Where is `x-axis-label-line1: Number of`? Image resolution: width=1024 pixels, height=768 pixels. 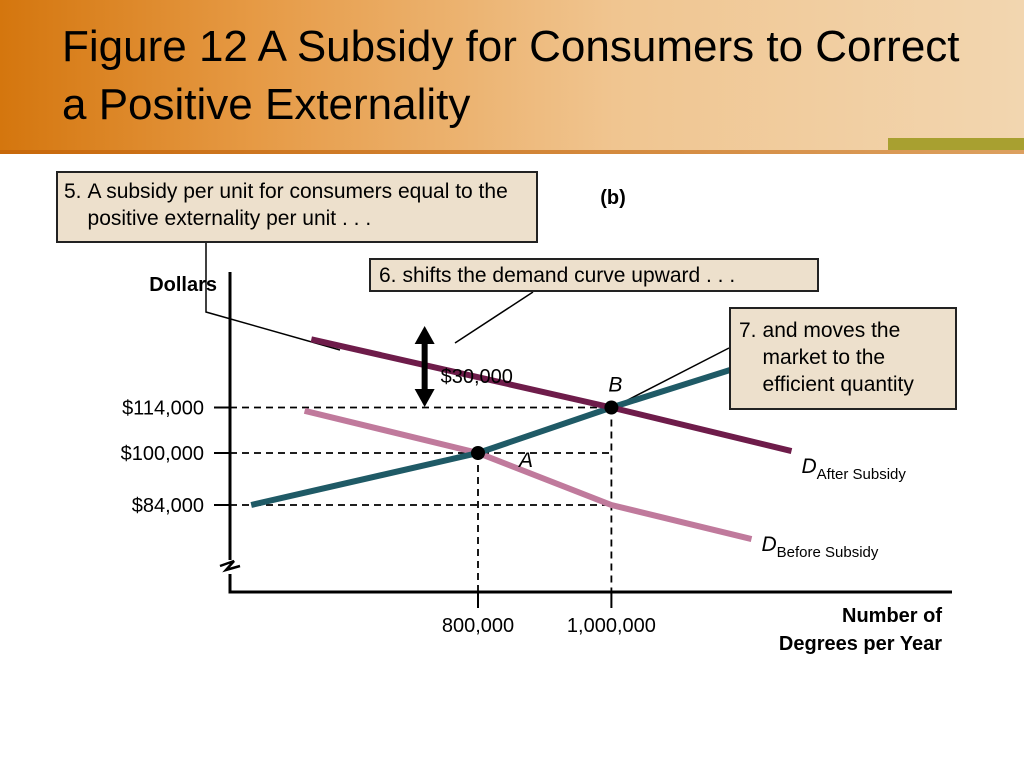
x-axis-label-line1: Number of is located at coordinates (892, 616).